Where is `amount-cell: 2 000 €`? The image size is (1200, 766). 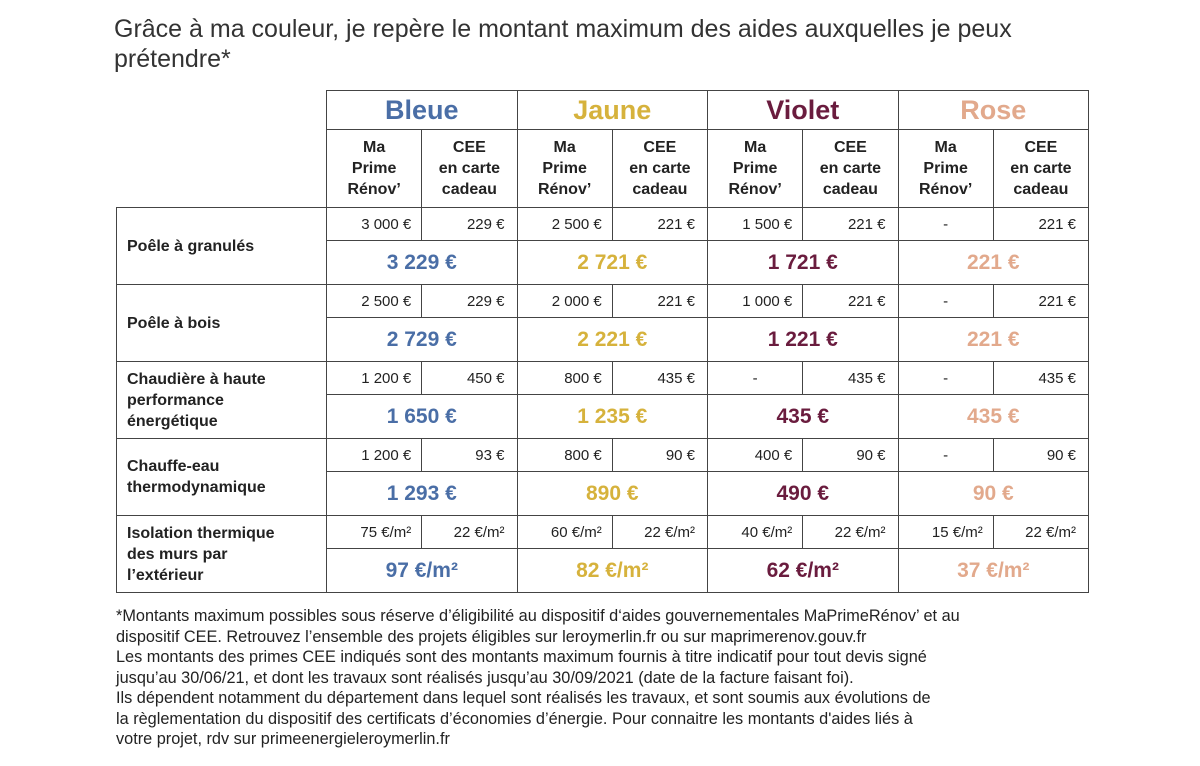
amount-cell: 2 000 € is located at coordinates (564, 301).